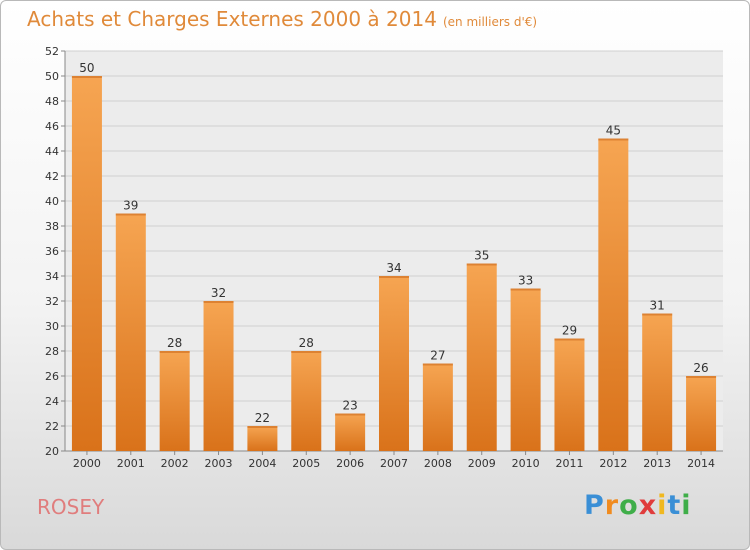 The width and height of the screenshot is (750, 550). What do you see at coordinates (52, 401) in the screenshot?
I see `y-tick-label: 24` at bounding box center [52, 401].